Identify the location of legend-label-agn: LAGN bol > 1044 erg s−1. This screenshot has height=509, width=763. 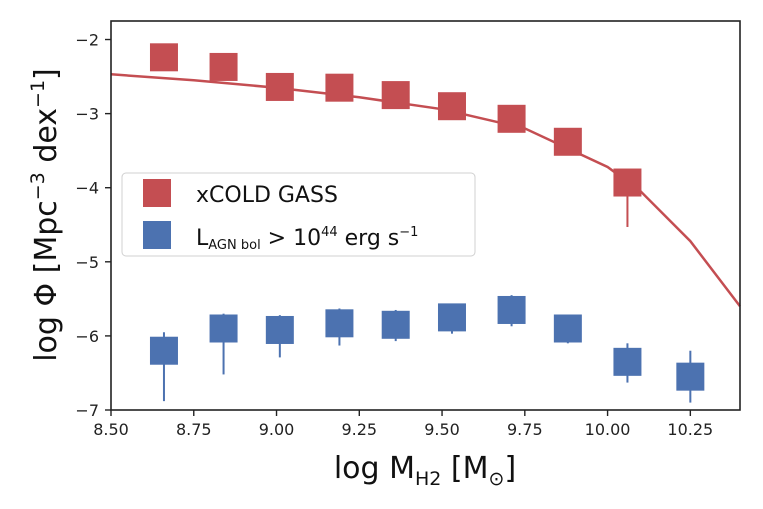
(307, 239).